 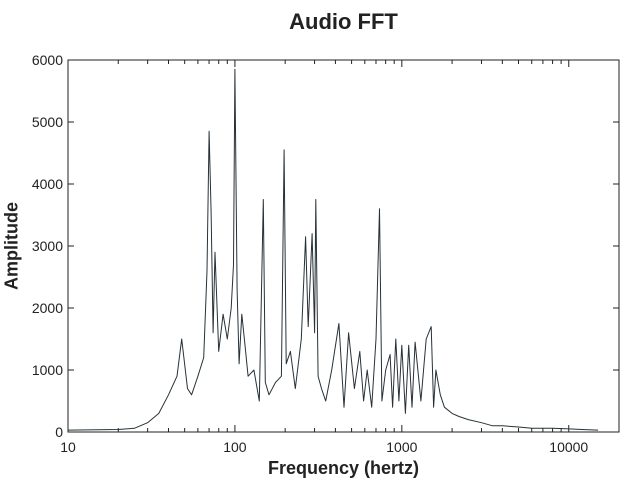 I want to click on x-tick-label: 10, so click(x=68, y=447).